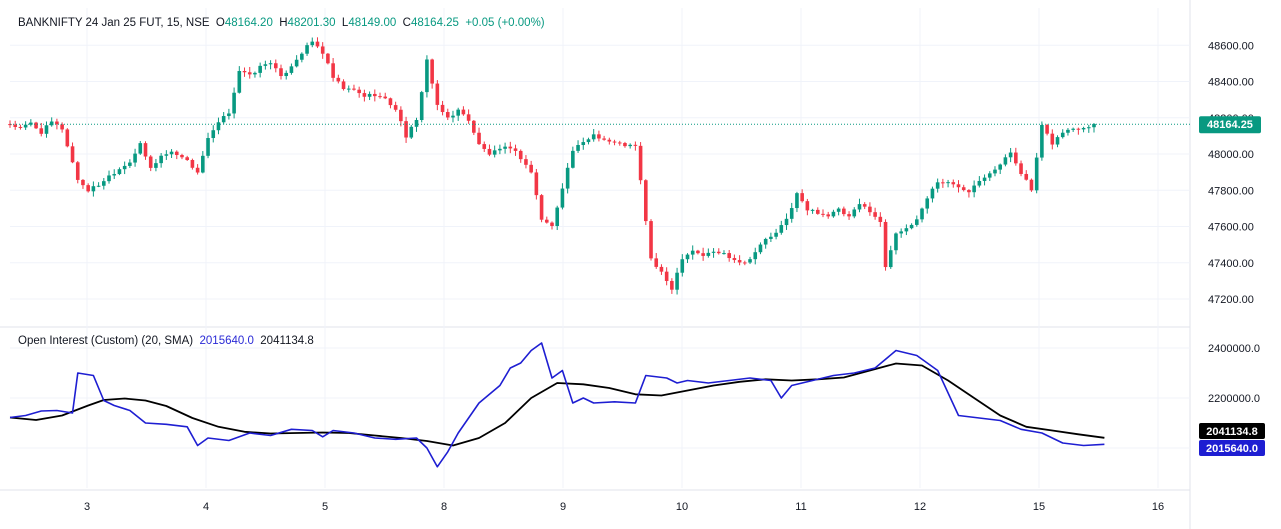 Image resolution: width=1281 pixels, height=529 pixels. What do you see at coordinates (283, 23) in the screenshot?
I see `legend-high-label: H` at bounding box center [283, 23].